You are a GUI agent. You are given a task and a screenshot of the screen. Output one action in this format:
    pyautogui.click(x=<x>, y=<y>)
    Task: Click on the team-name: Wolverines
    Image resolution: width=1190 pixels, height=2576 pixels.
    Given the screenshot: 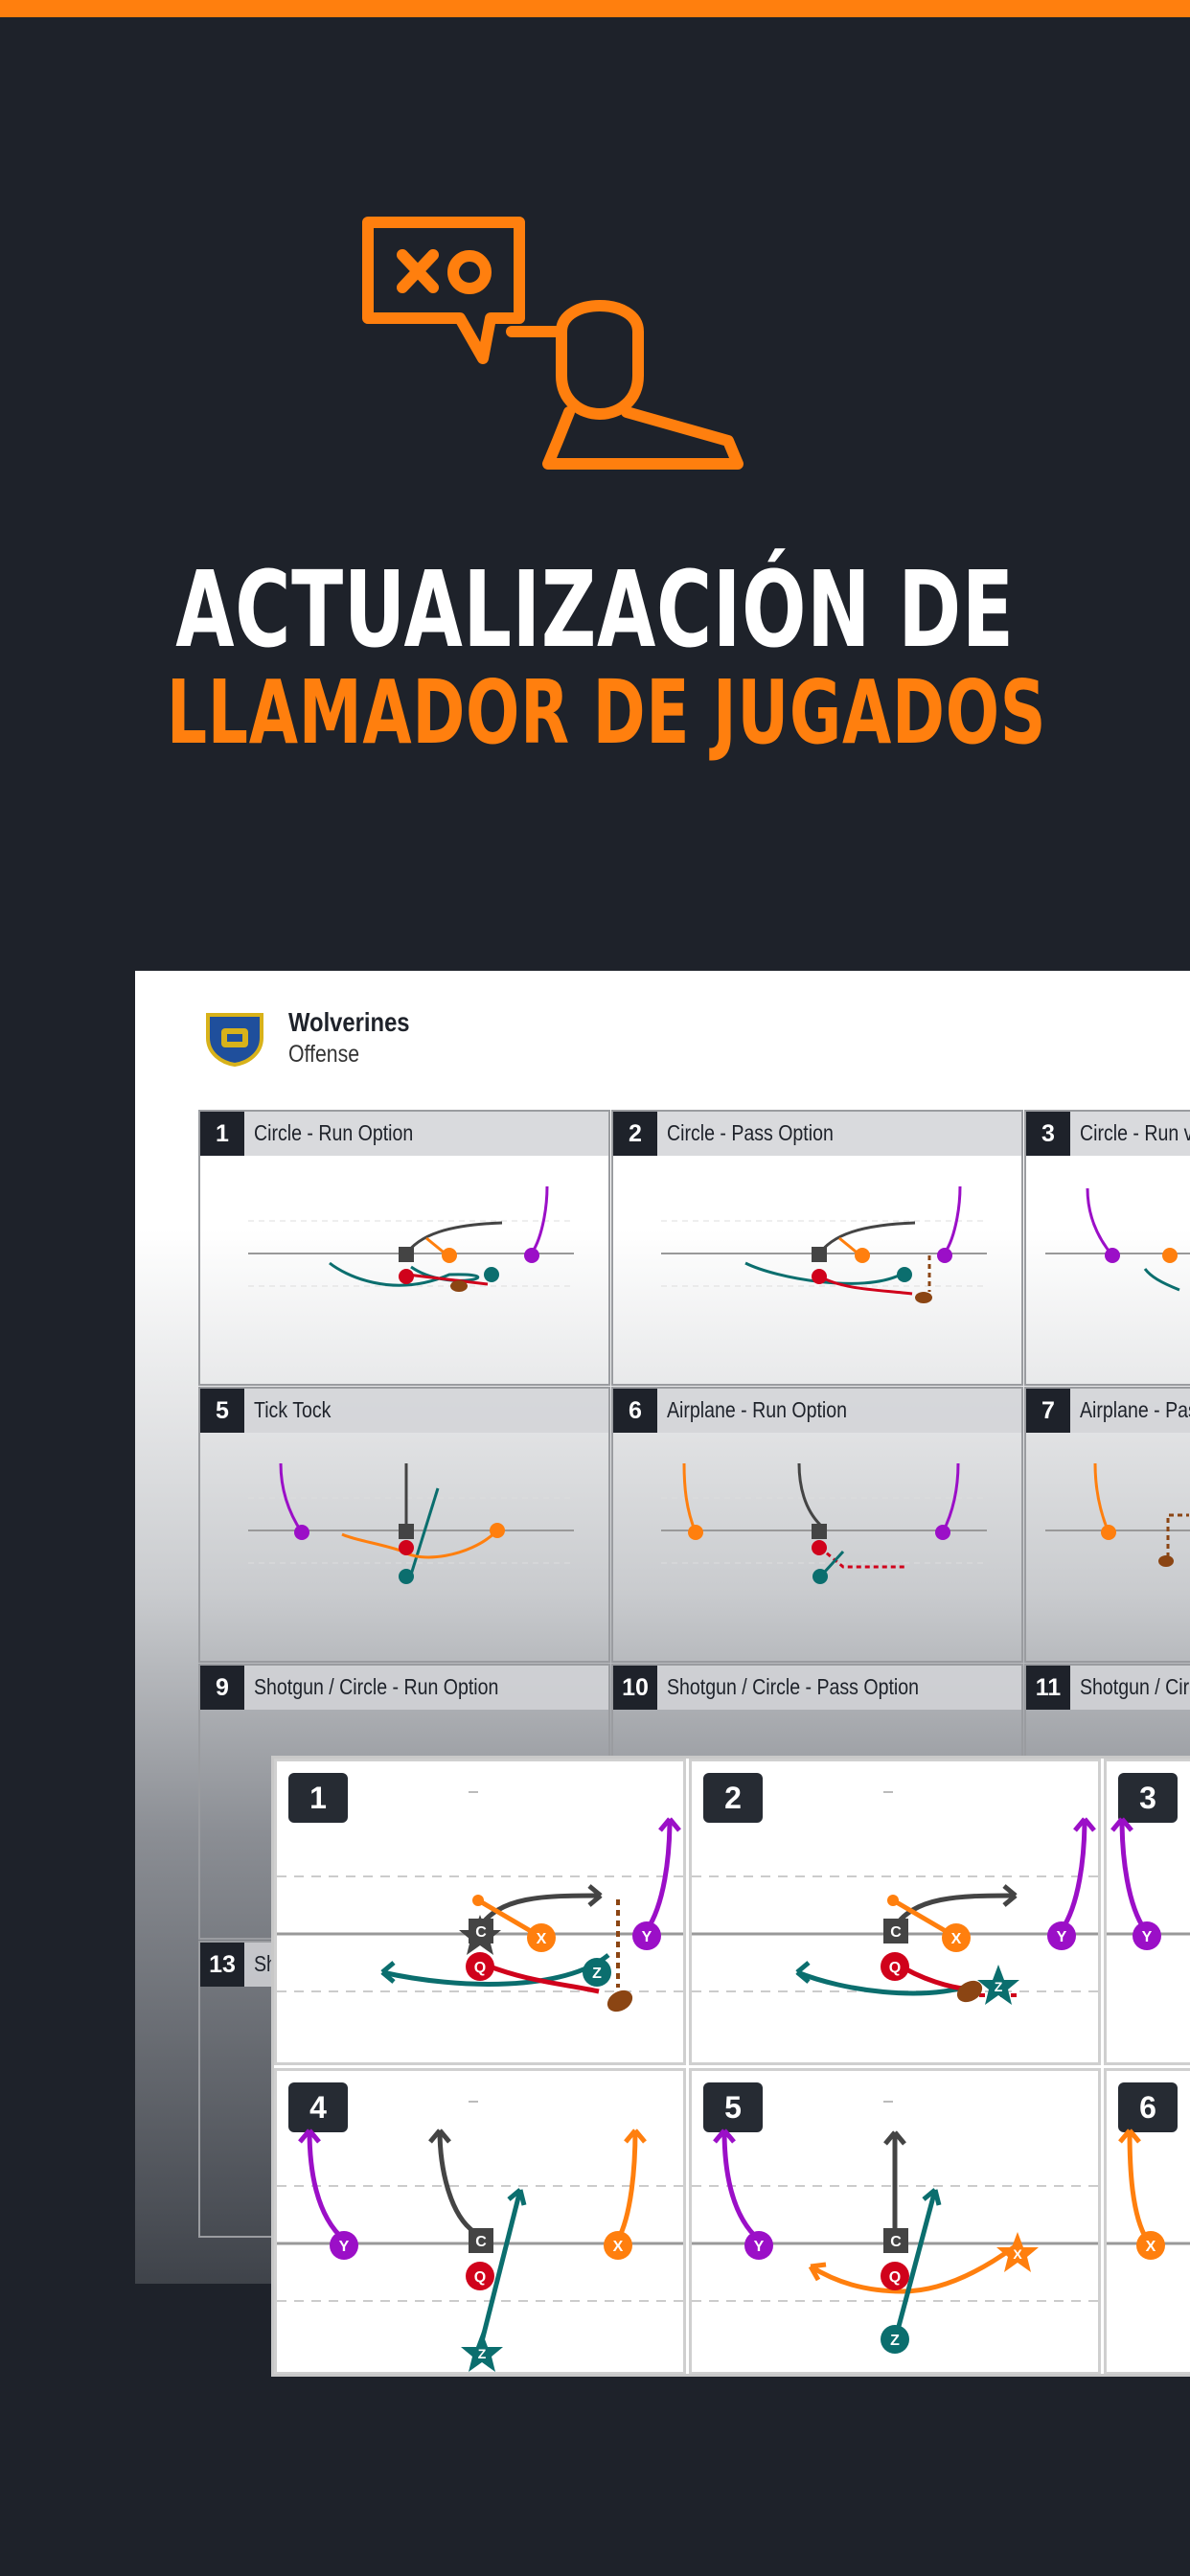 What is the action you would take?
    pyautogui.click(x=349, y=1022)
    